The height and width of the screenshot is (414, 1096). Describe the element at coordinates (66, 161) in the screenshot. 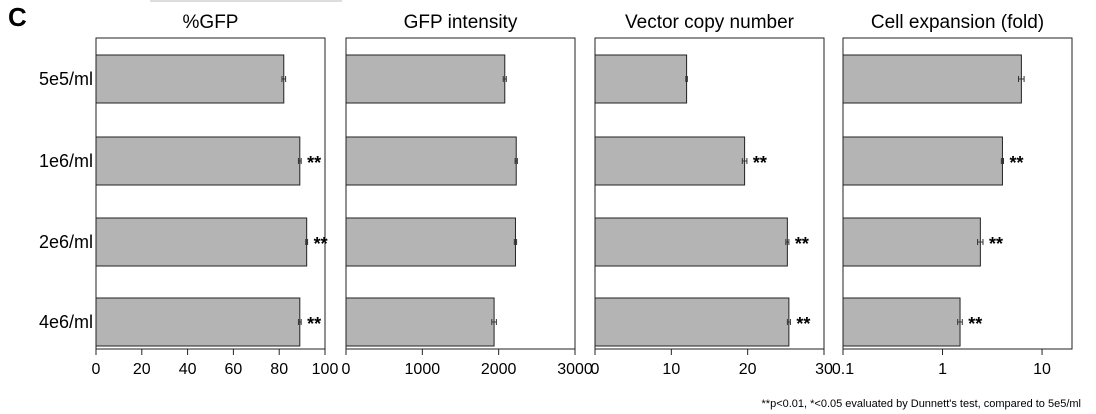

I see `category-label: 1e6/ml` at that location.